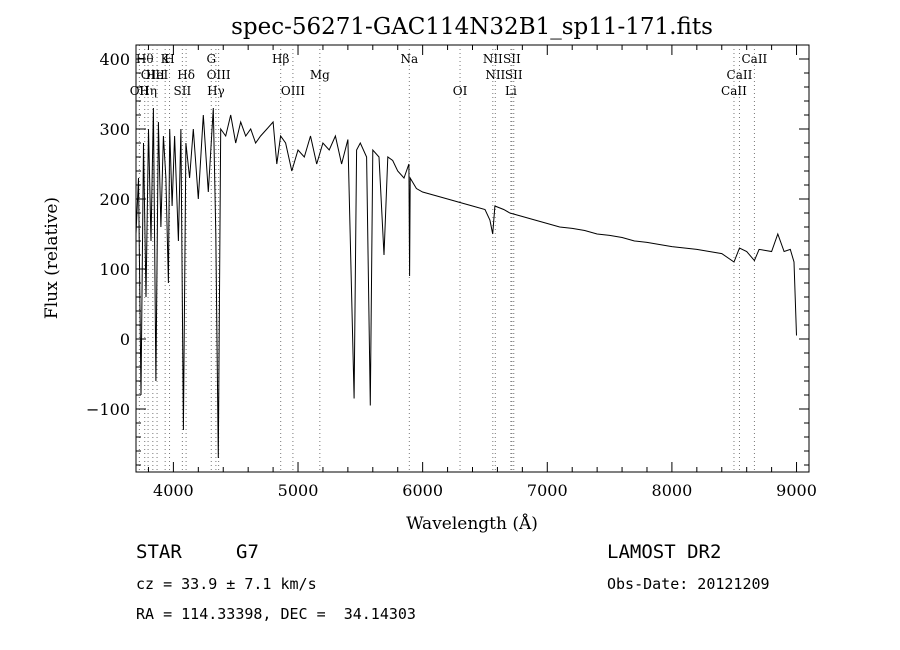 The height and width of the screenshot is (650, 900). Describe the element at coordinates (511, 91) in the screenshot. I see `line-label: Li` at that location.